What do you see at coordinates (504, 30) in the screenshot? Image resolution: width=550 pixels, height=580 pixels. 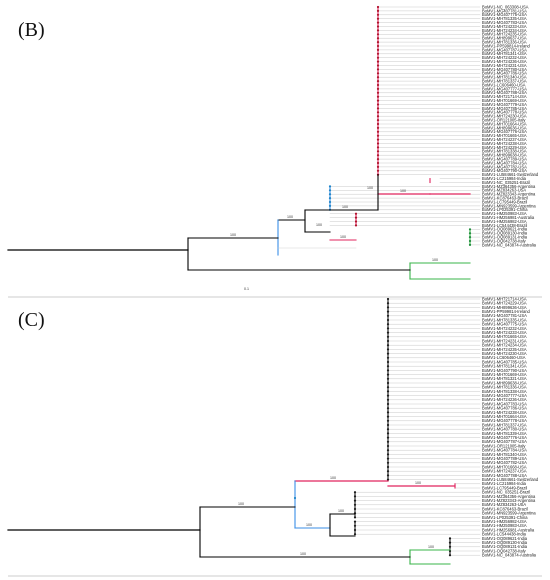 I see `leaf-label: BoMV1-MH724234-USA` at bounding box center [504, 30].